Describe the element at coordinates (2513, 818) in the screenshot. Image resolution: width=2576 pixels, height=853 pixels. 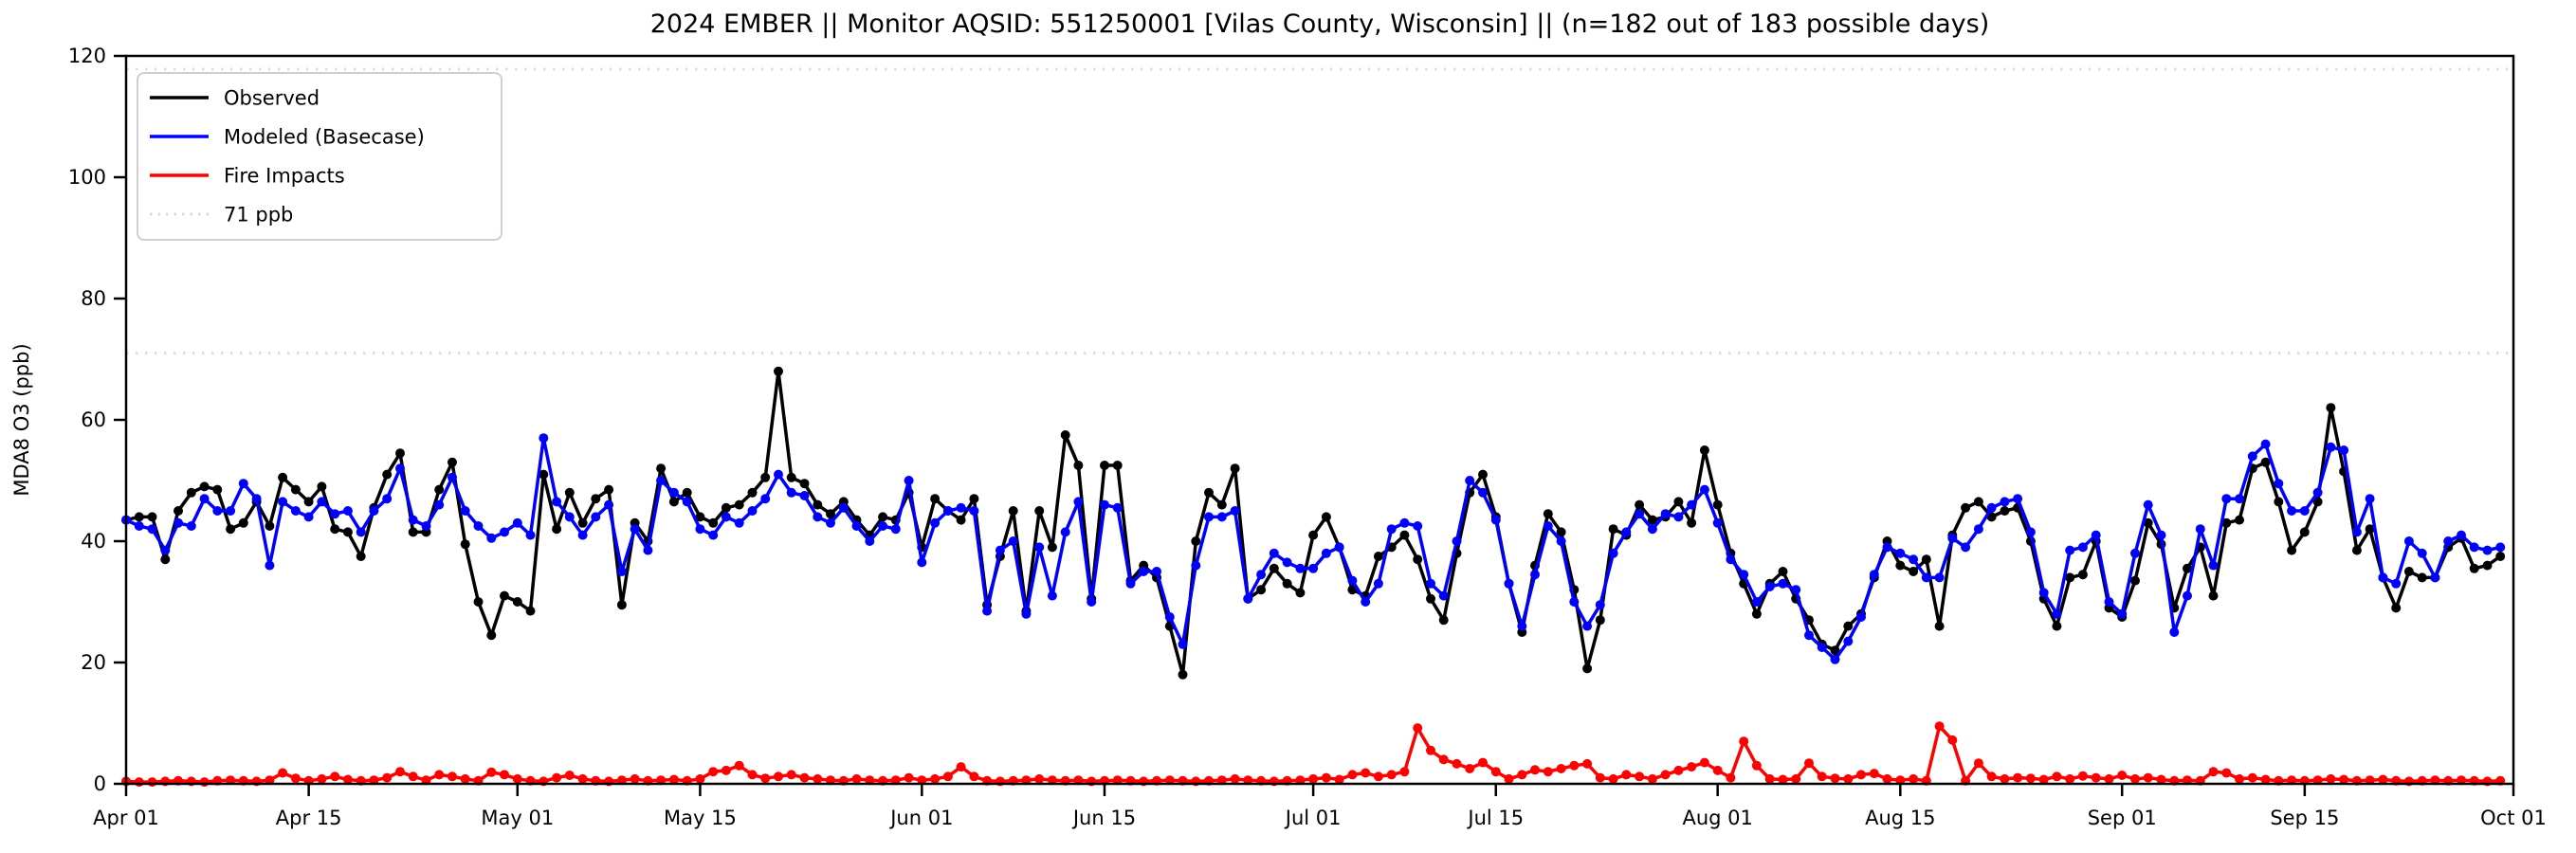
I see `x-tick-label: Oct 01` at that location.